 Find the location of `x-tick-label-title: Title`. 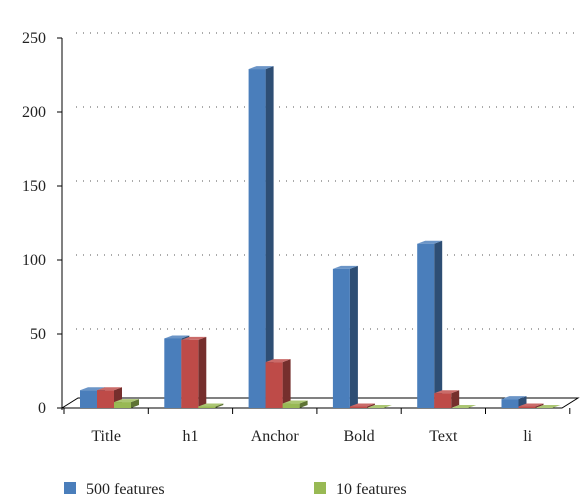

x-tick-label-title: Title is located at coordinates (106, 436).